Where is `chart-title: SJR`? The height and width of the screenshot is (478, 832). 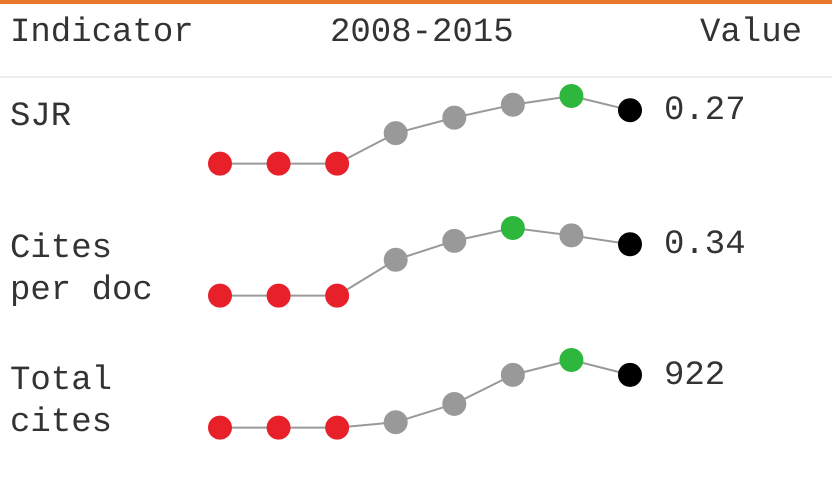
chart-title: SJR is located at coordinates (41, 117).